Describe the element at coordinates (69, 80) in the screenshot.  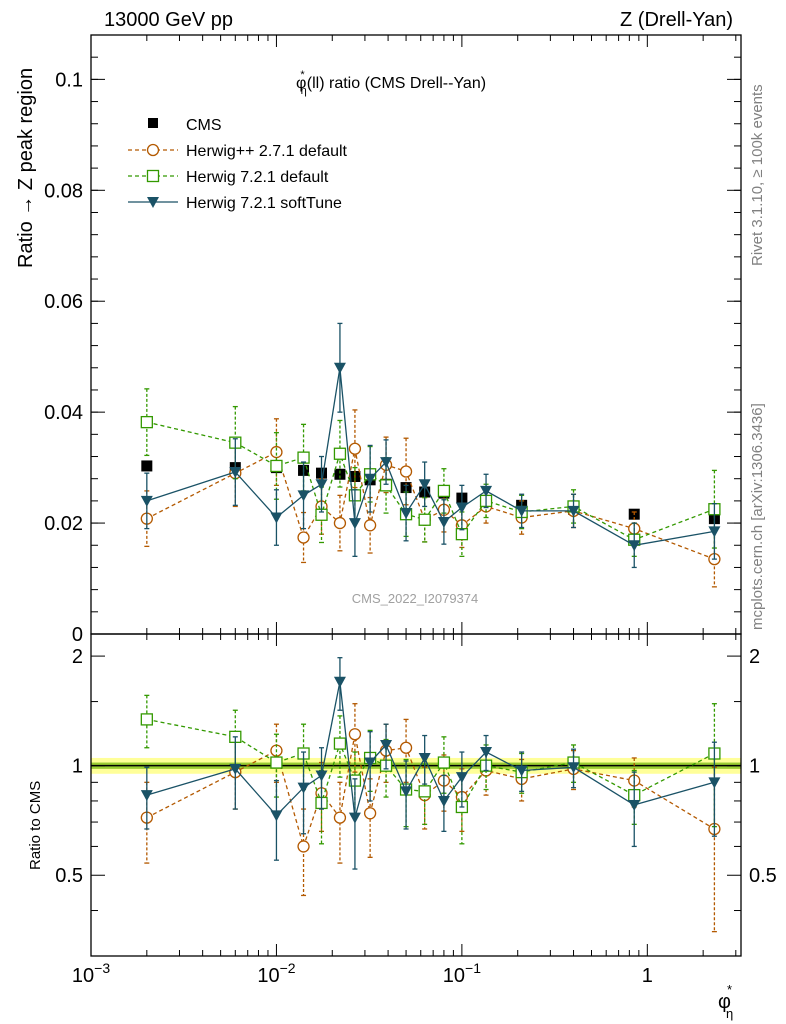
I see `main-y-tick-label: 0.1` at that location.